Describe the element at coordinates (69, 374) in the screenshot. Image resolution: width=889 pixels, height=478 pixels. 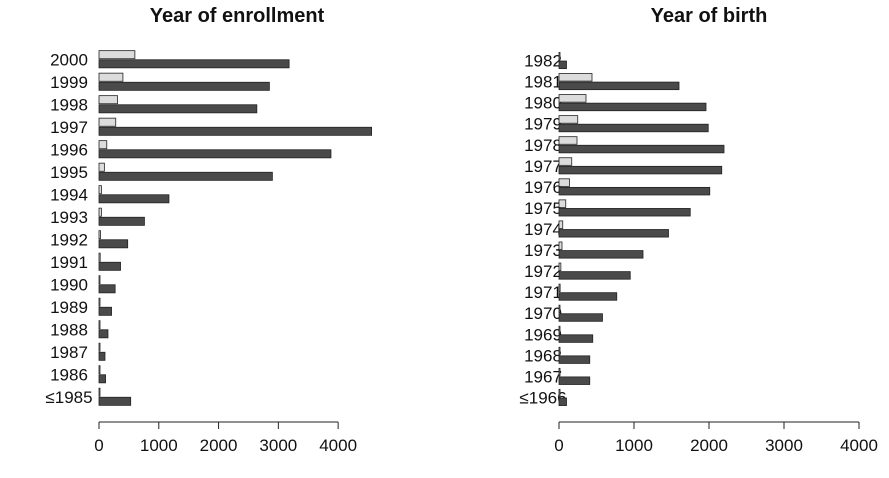
I see `category-label: 1986` at that location.